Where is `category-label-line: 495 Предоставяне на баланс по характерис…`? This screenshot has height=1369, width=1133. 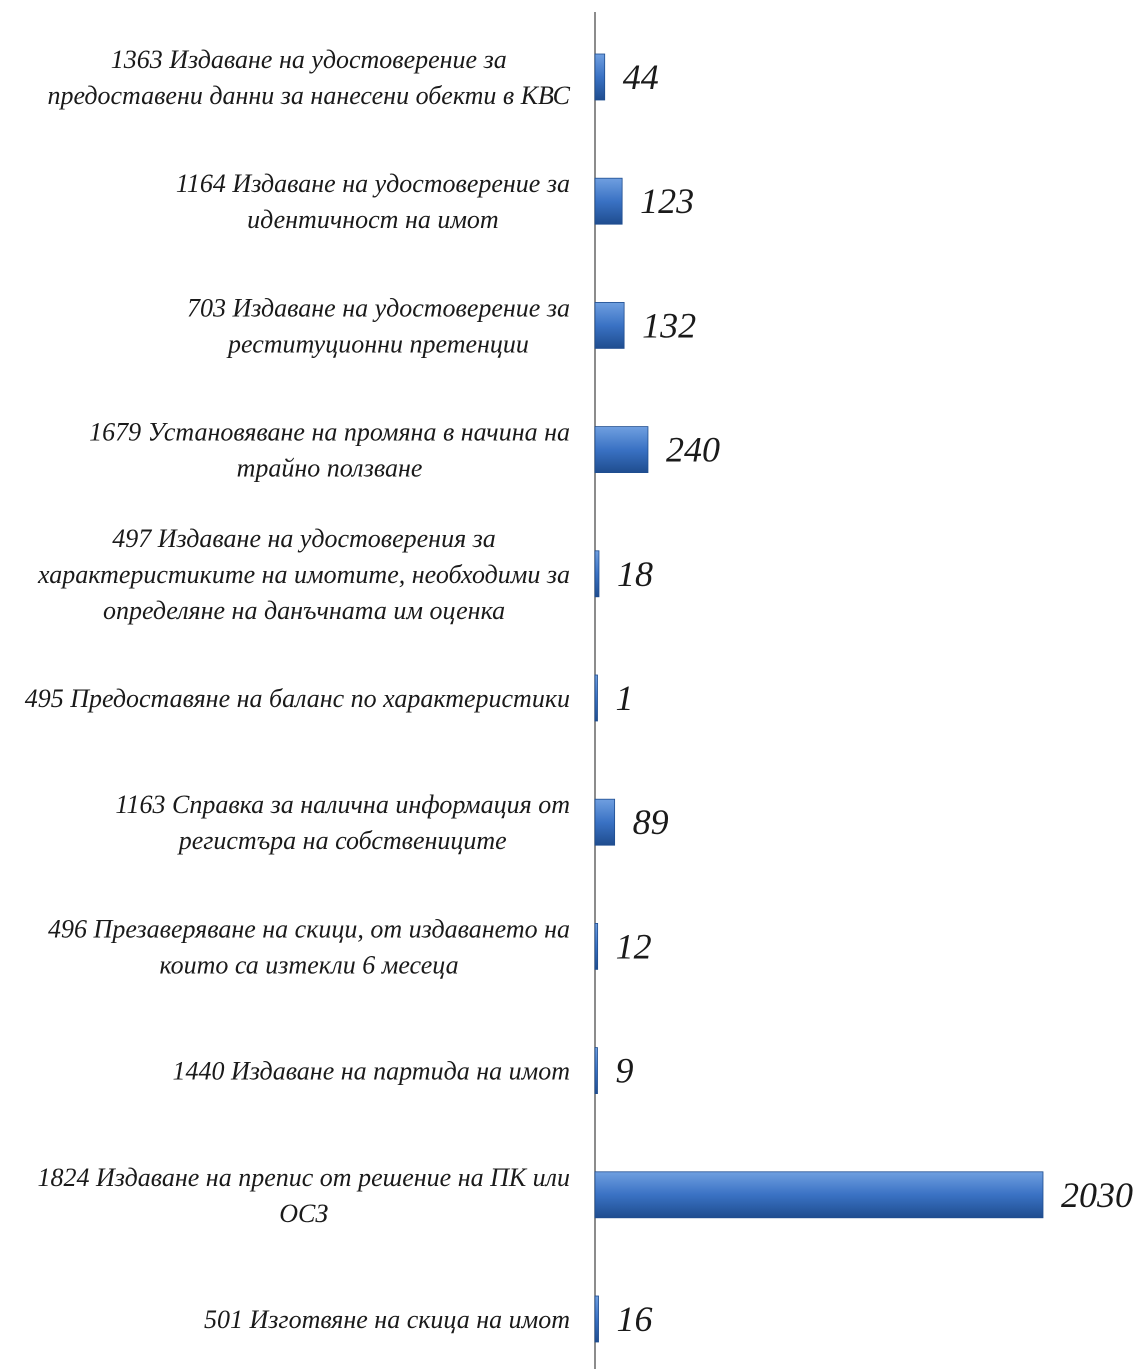 category-label-line: 495 Предоставяне на баланс по характерис… is located at coordinates (297, 698).